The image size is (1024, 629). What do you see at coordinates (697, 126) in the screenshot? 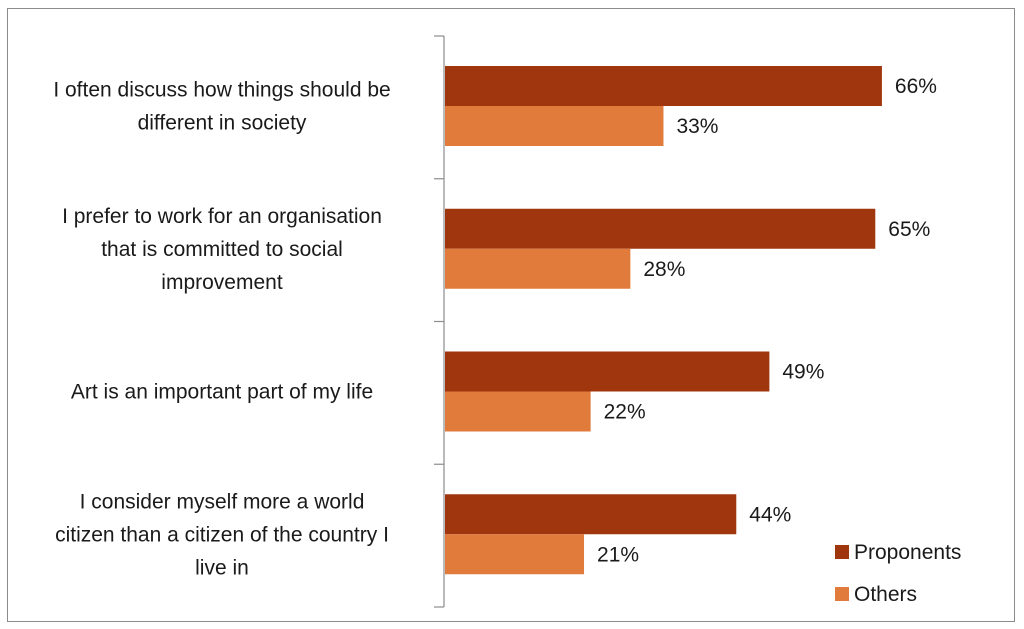
I see `data-label-others-1: 33%` at bounding box center [697, 126].